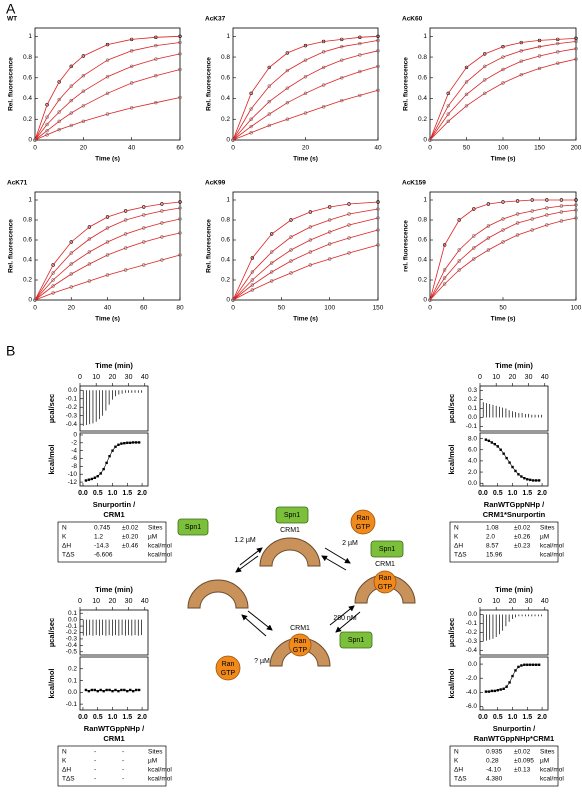  Describe the element at coordinates (74, 443) in the screenshot. I see `y-tick-label: -2` at that location.